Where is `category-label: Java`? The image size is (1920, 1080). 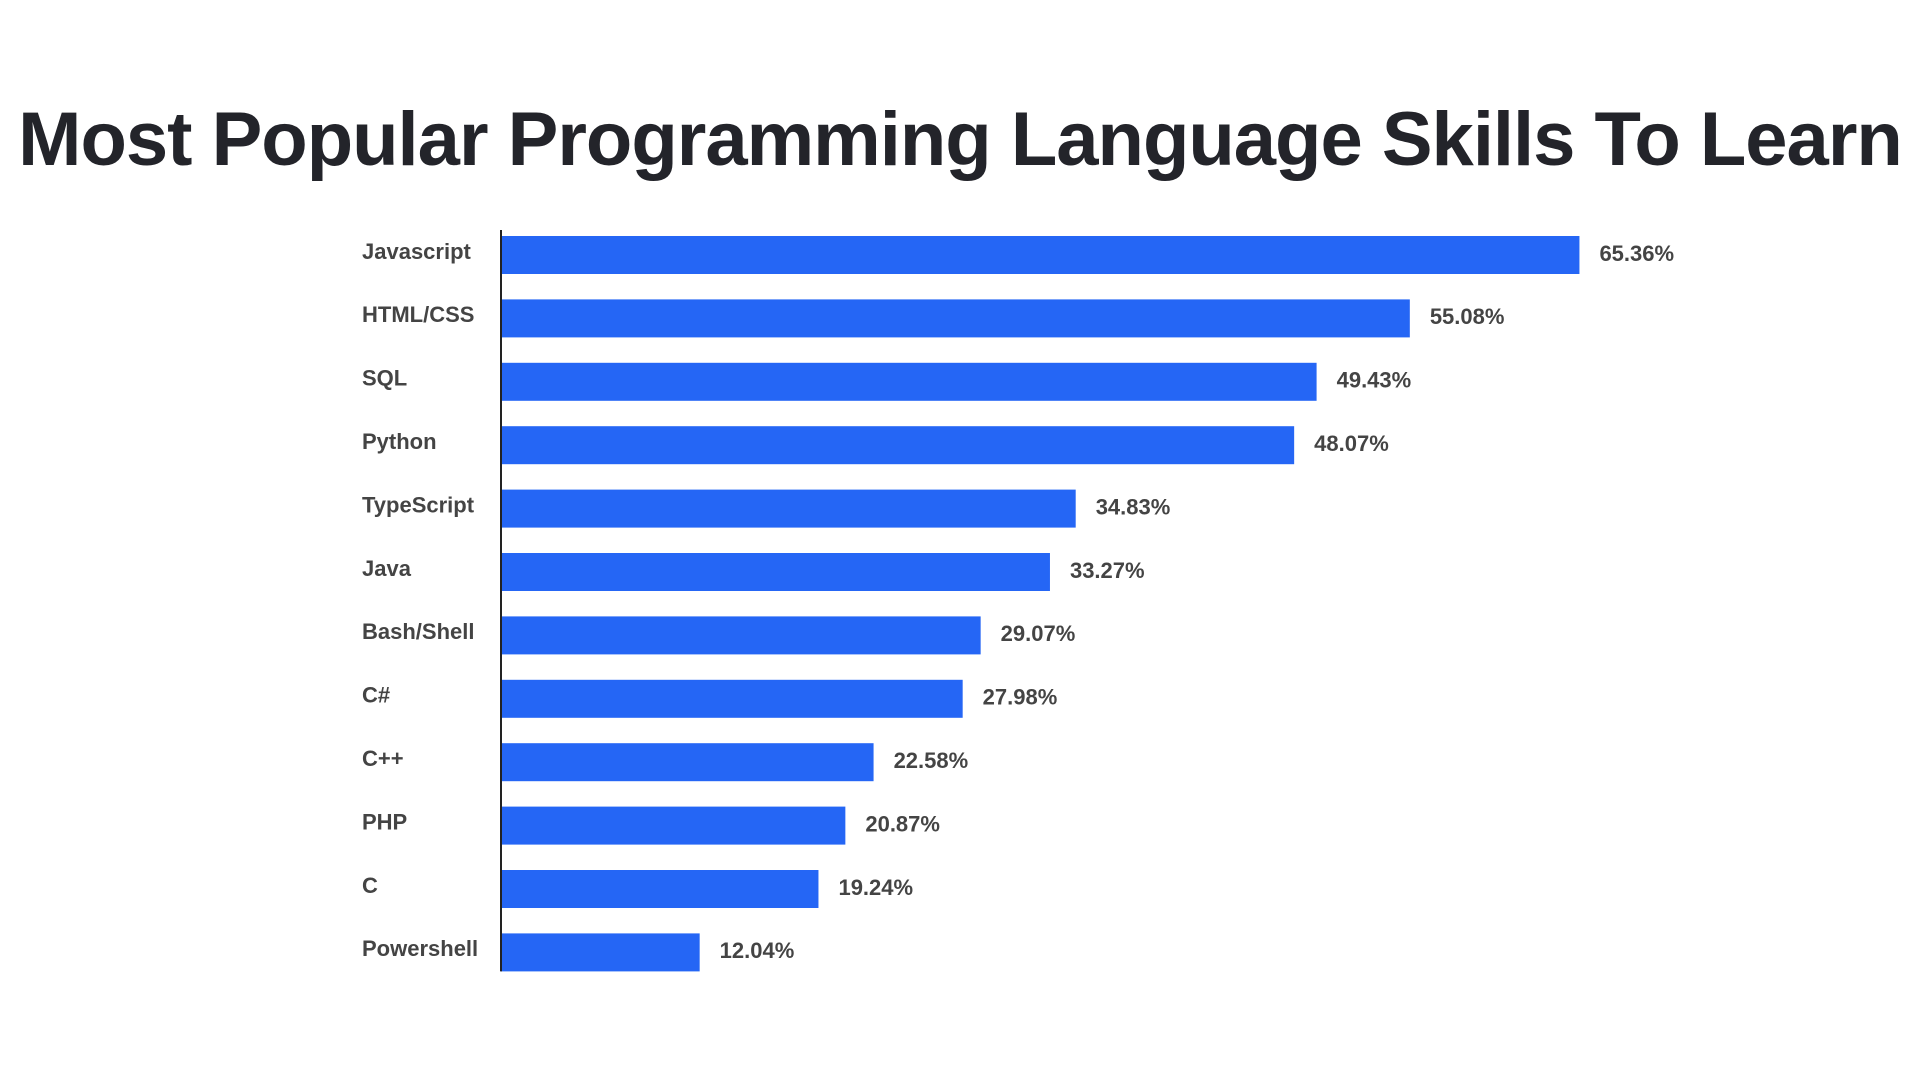 category-label: Java is located at coordinates (387, 568).